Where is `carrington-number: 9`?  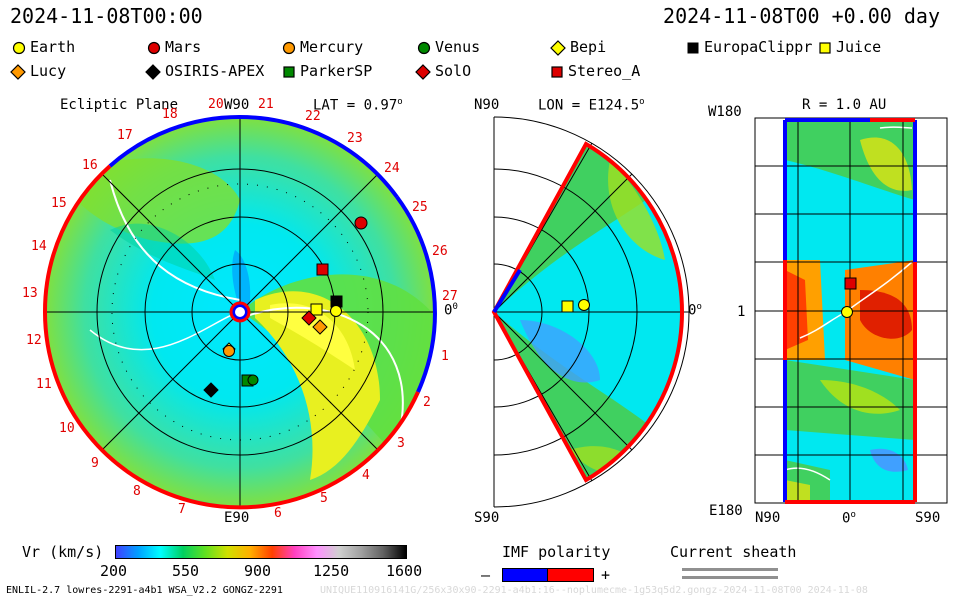 carrington-number: 9 is located at coordinates (95, 463).